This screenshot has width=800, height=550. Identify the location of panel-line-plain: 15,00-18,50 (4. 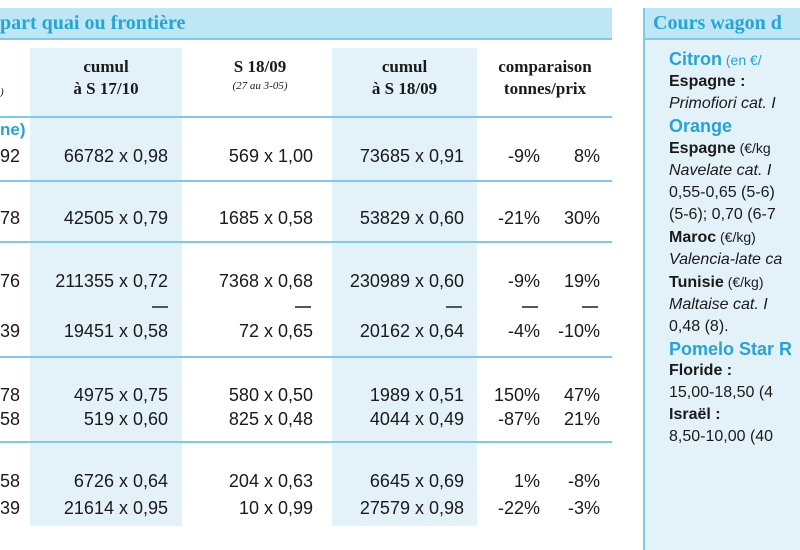
(734, 393).